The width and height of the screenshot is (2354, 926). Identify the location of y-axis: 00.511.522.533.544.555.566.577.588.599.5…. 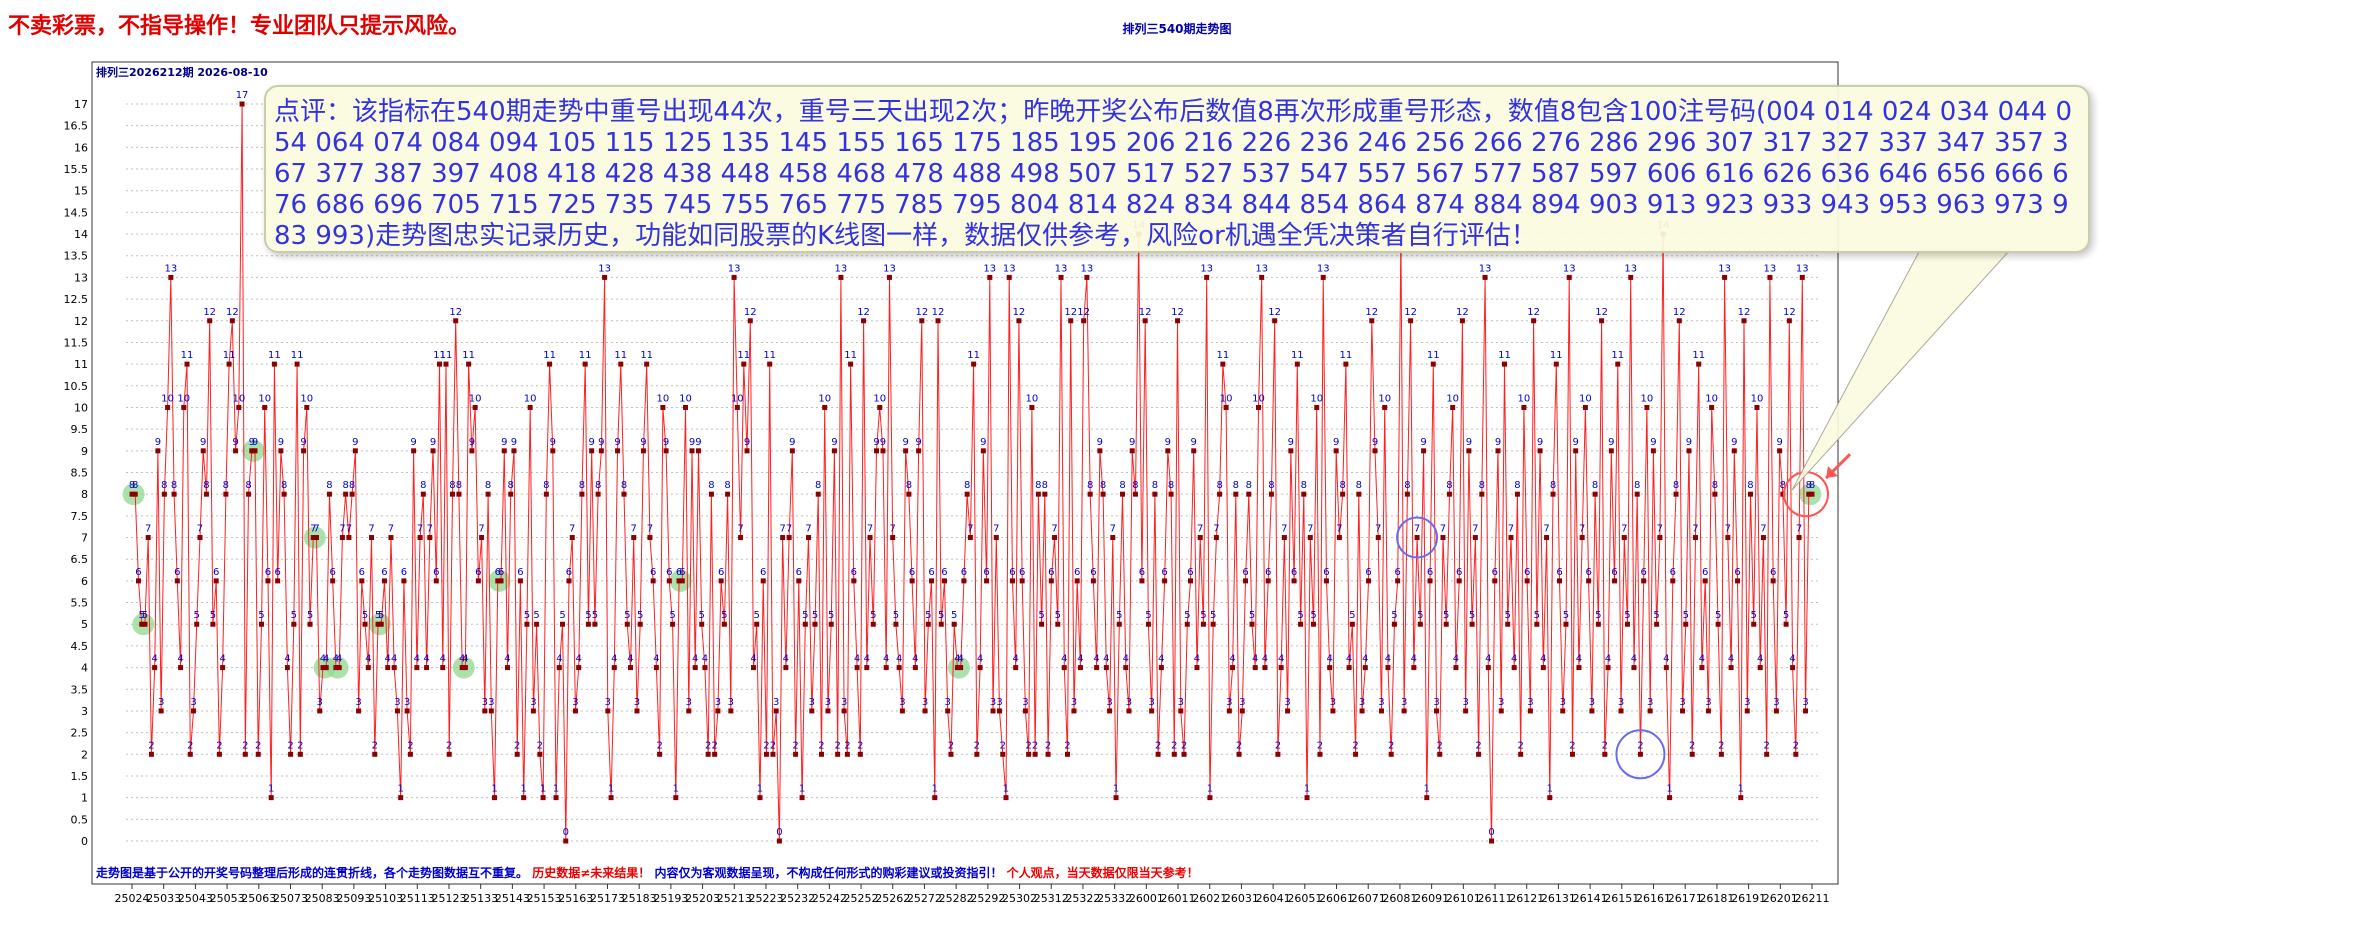
(76, 473).